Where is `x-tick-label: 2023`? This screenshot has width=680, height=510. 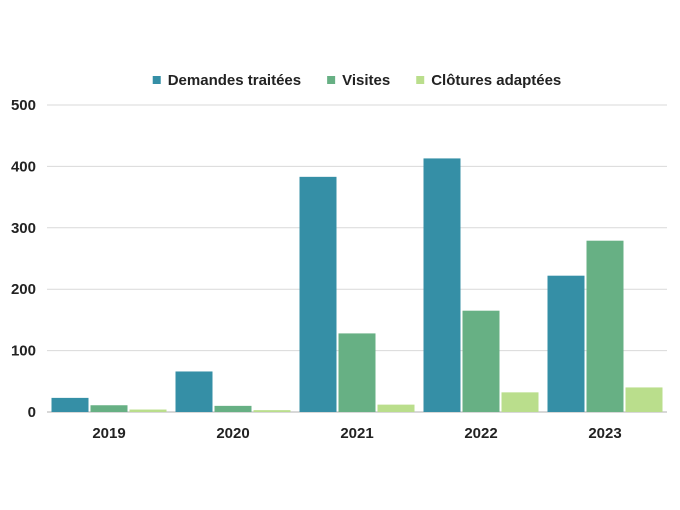 x-tick-label: 2023 is located at coordinates (604, 433).